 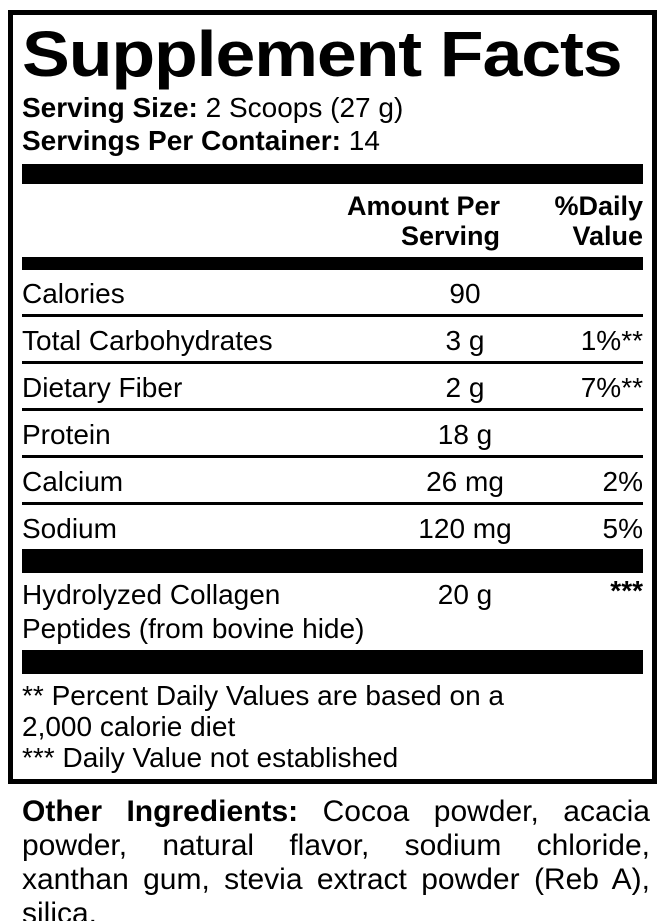 What do you see at coordinates (110, 107) in the screenshot?
I see `serving-size-label: Serving Size:` at bounding box center [110, 107].